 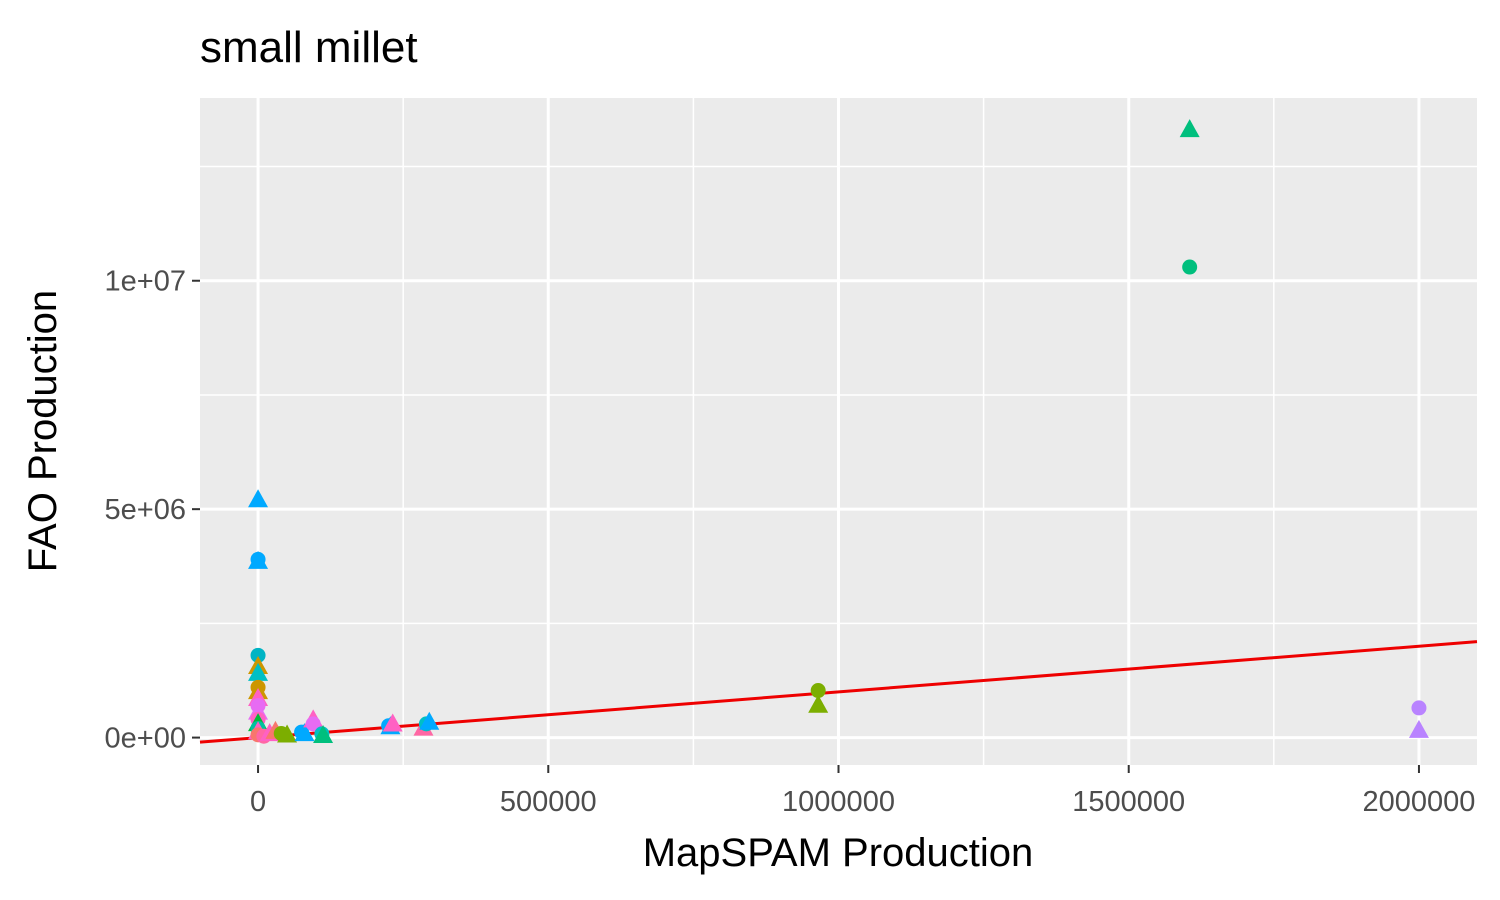 I want to click on x-axis-ticks: 0 500000 1000000 1500000 2000000, so click(x=862, y=791).